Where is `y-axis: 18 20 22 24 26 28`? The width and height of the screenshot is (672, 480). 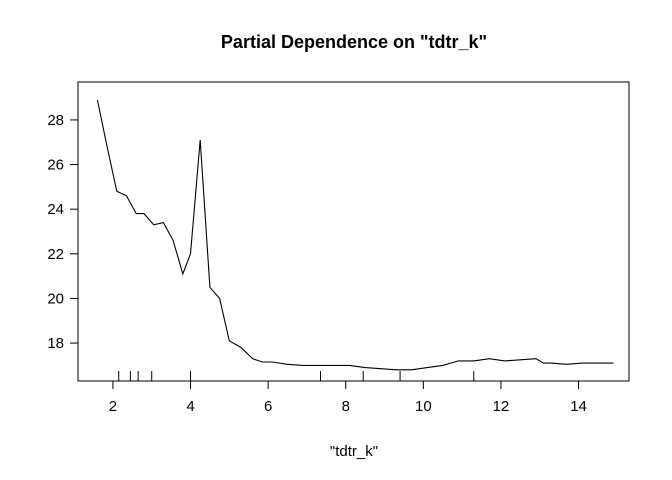 y-axis: 18 20 22 24 26 28 is located at coordinates (62, 232).